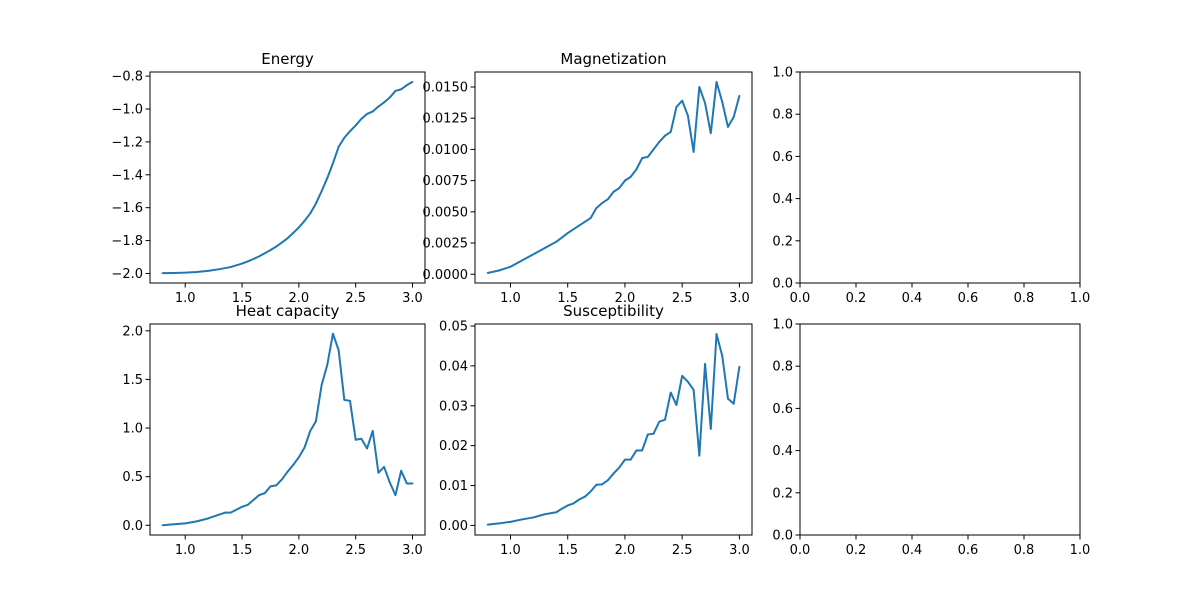 This screenshot has width=1200, height=600. I want to click on y-tick-label: 0.02, so click(453, 446).